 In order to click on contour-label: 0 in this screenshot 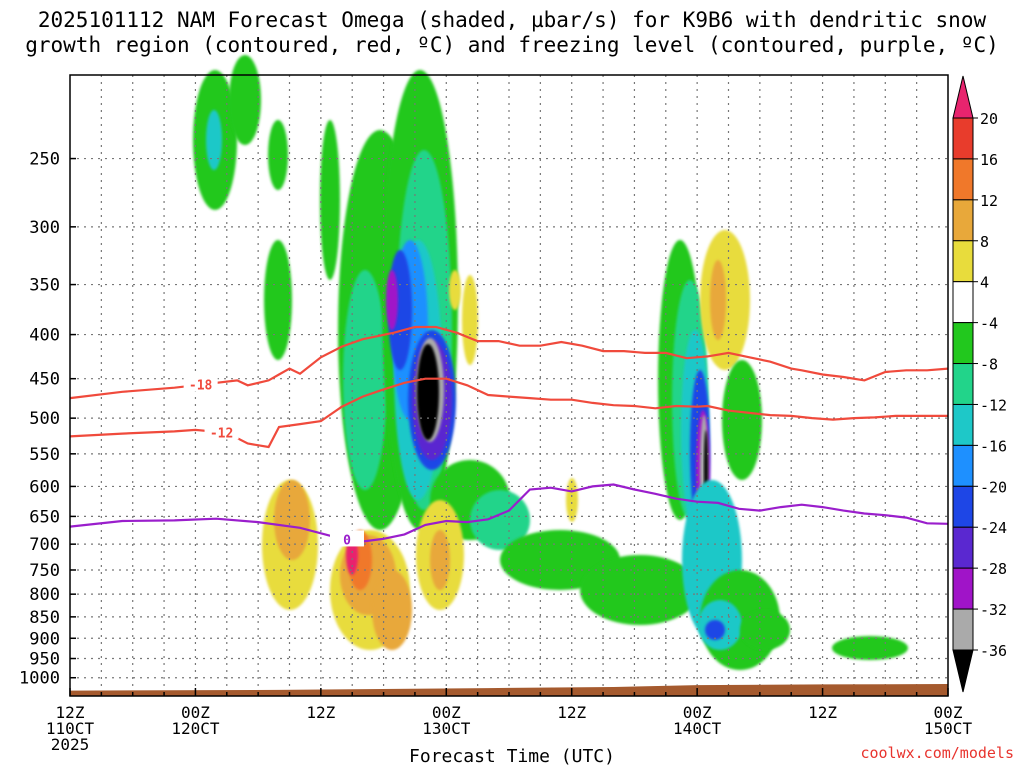, I will do `click(347, 540)`.